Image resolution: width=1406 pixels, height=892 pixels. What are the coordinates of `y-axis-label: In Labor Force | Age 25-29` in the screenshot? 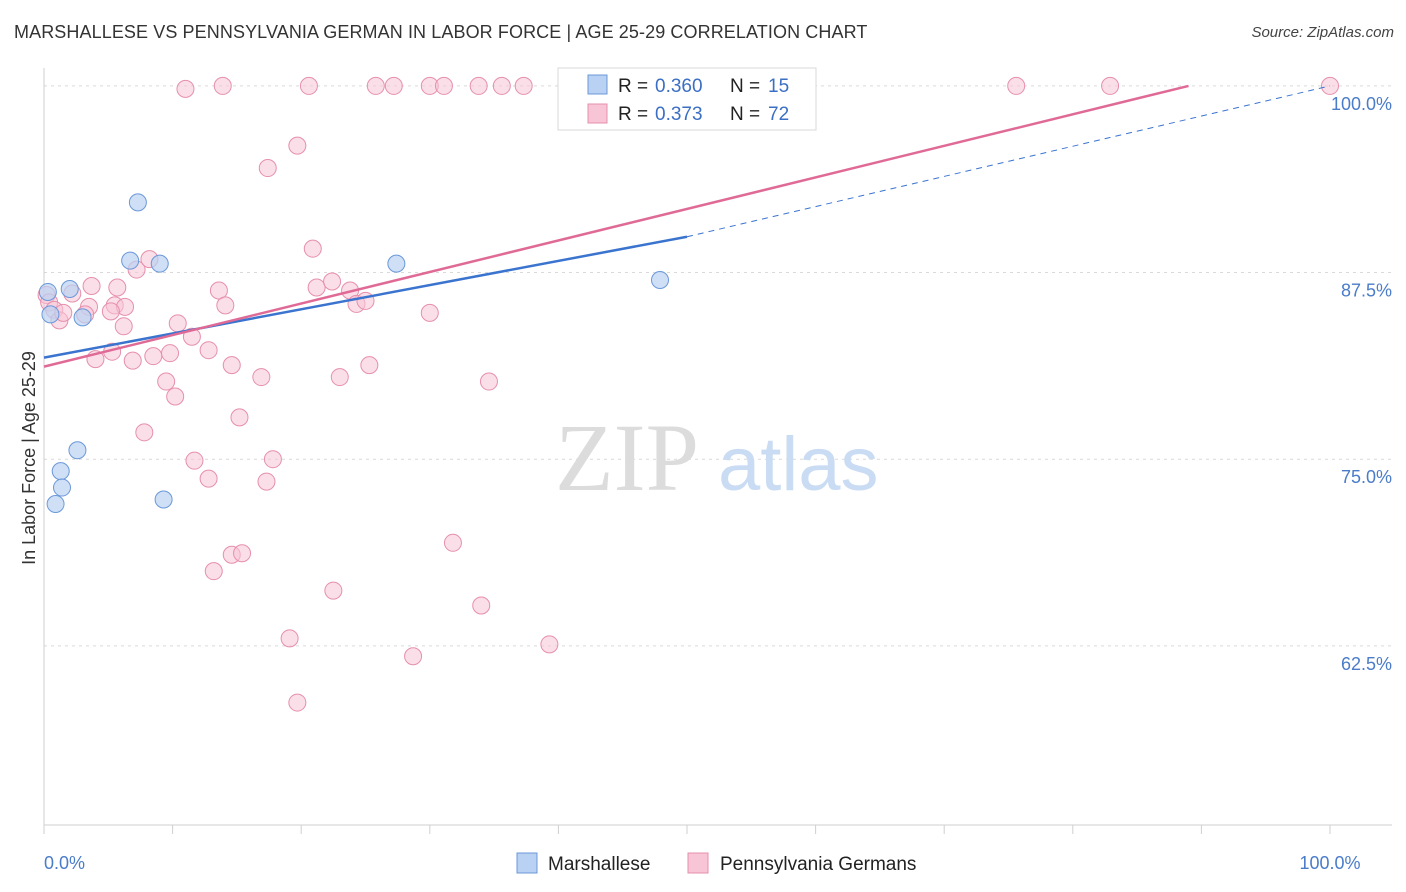 It's located at (29, 458).